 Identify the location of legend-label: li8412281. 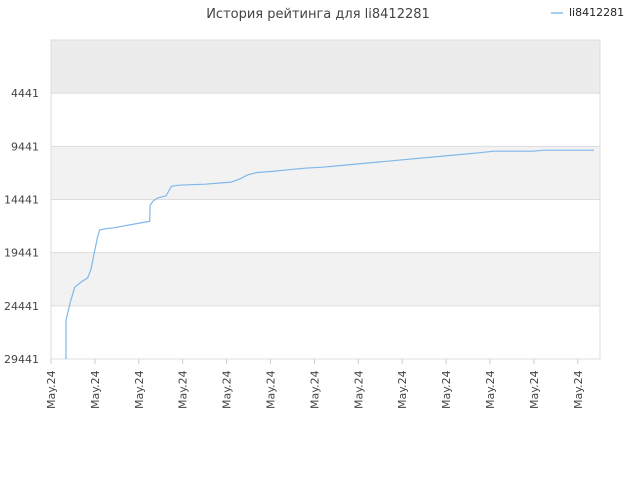
(596, 12).